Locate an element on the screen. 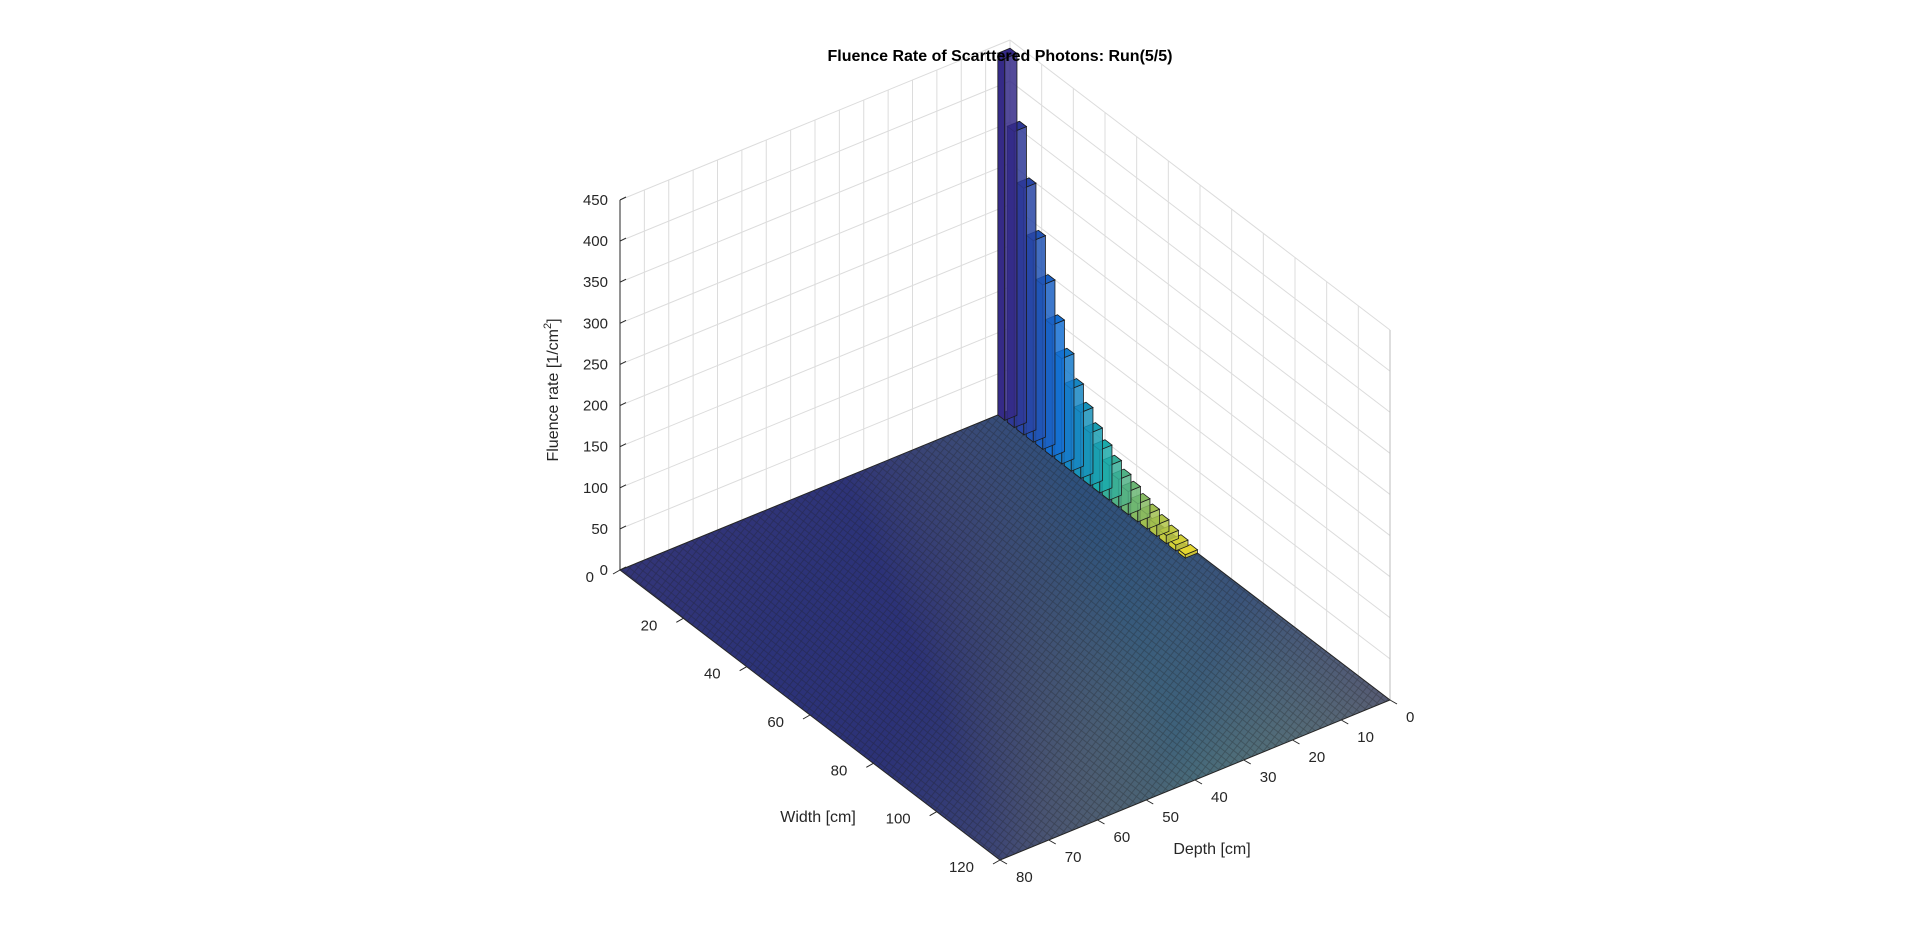 This screenshot has width=1920, height=936. y-tick-label: 20 is located at coordinates (1317, 757).